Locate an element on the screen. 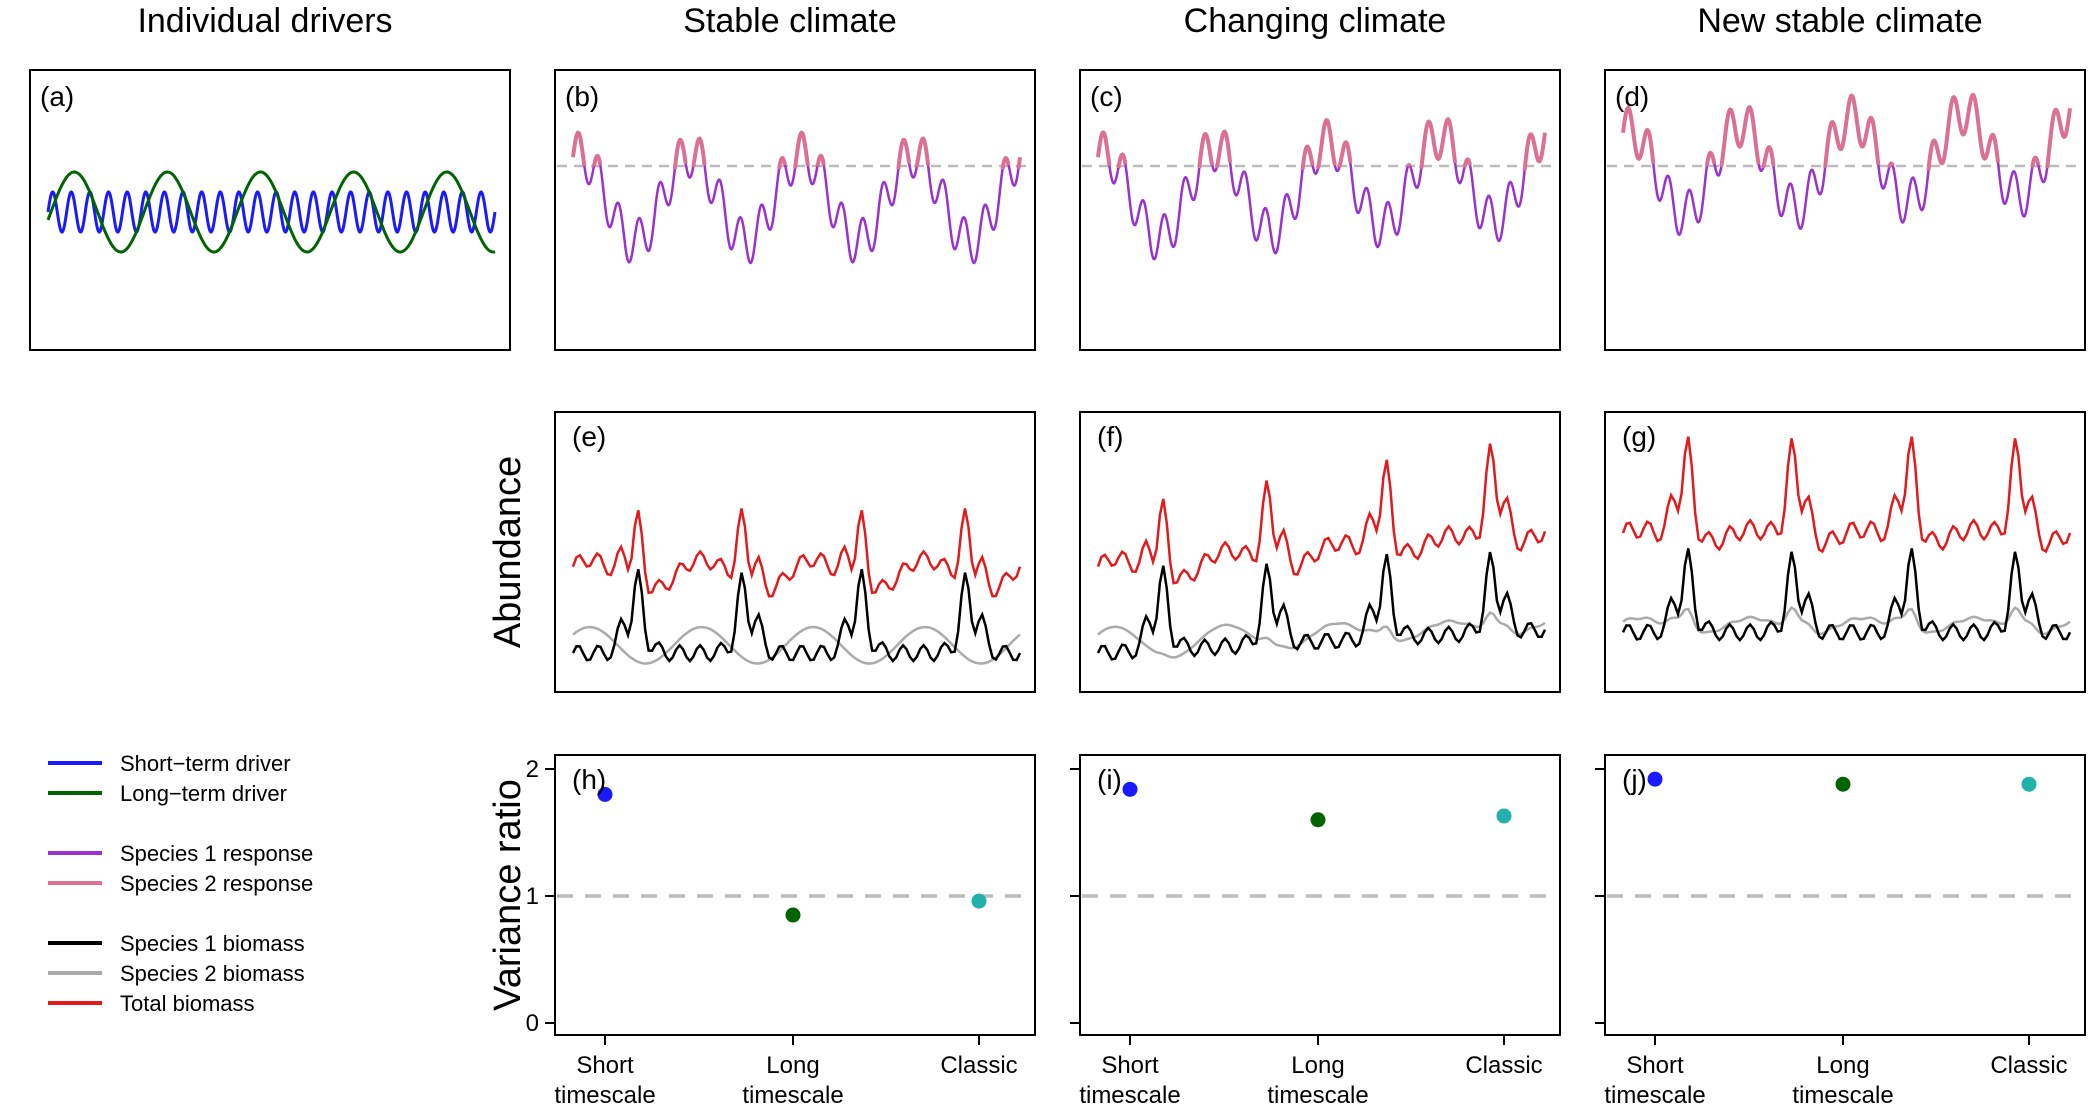  column-title-individual-drivers: Individual drivers is located at coordinates (264, 21).